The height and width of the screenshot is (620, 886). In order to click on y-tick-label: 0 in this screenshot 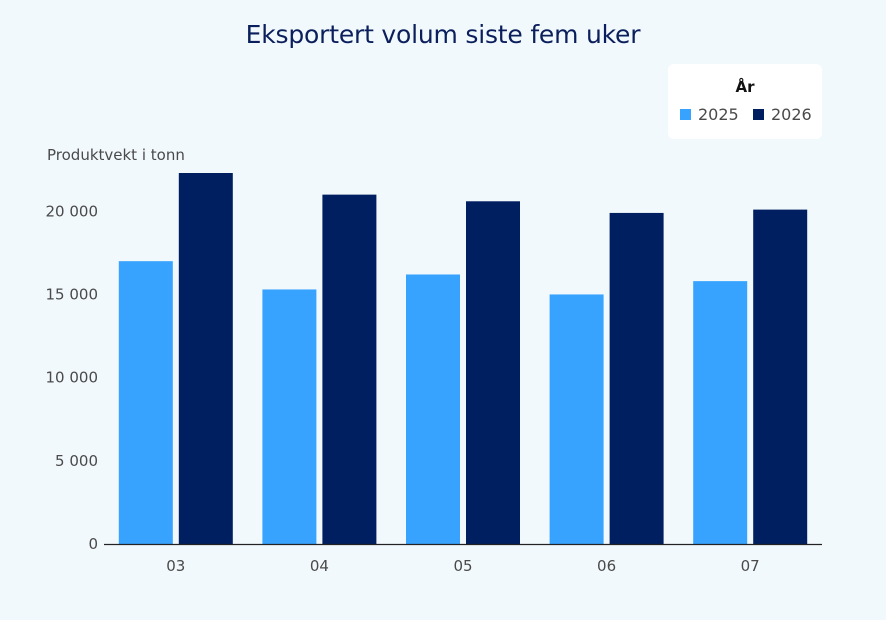, I will do `click(93, 544)`.